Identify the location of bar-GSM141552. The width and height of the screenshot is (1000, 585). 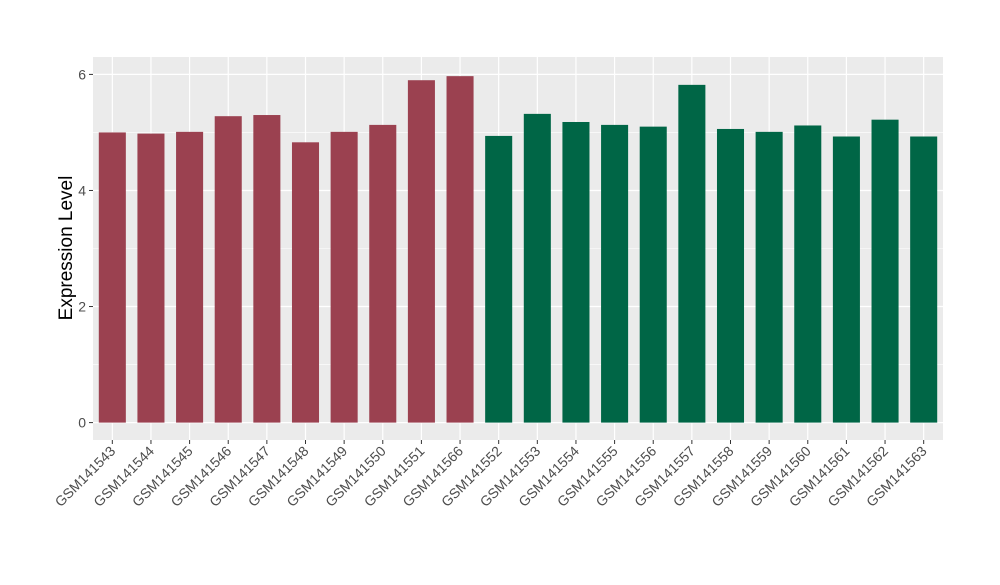
(499, 279).